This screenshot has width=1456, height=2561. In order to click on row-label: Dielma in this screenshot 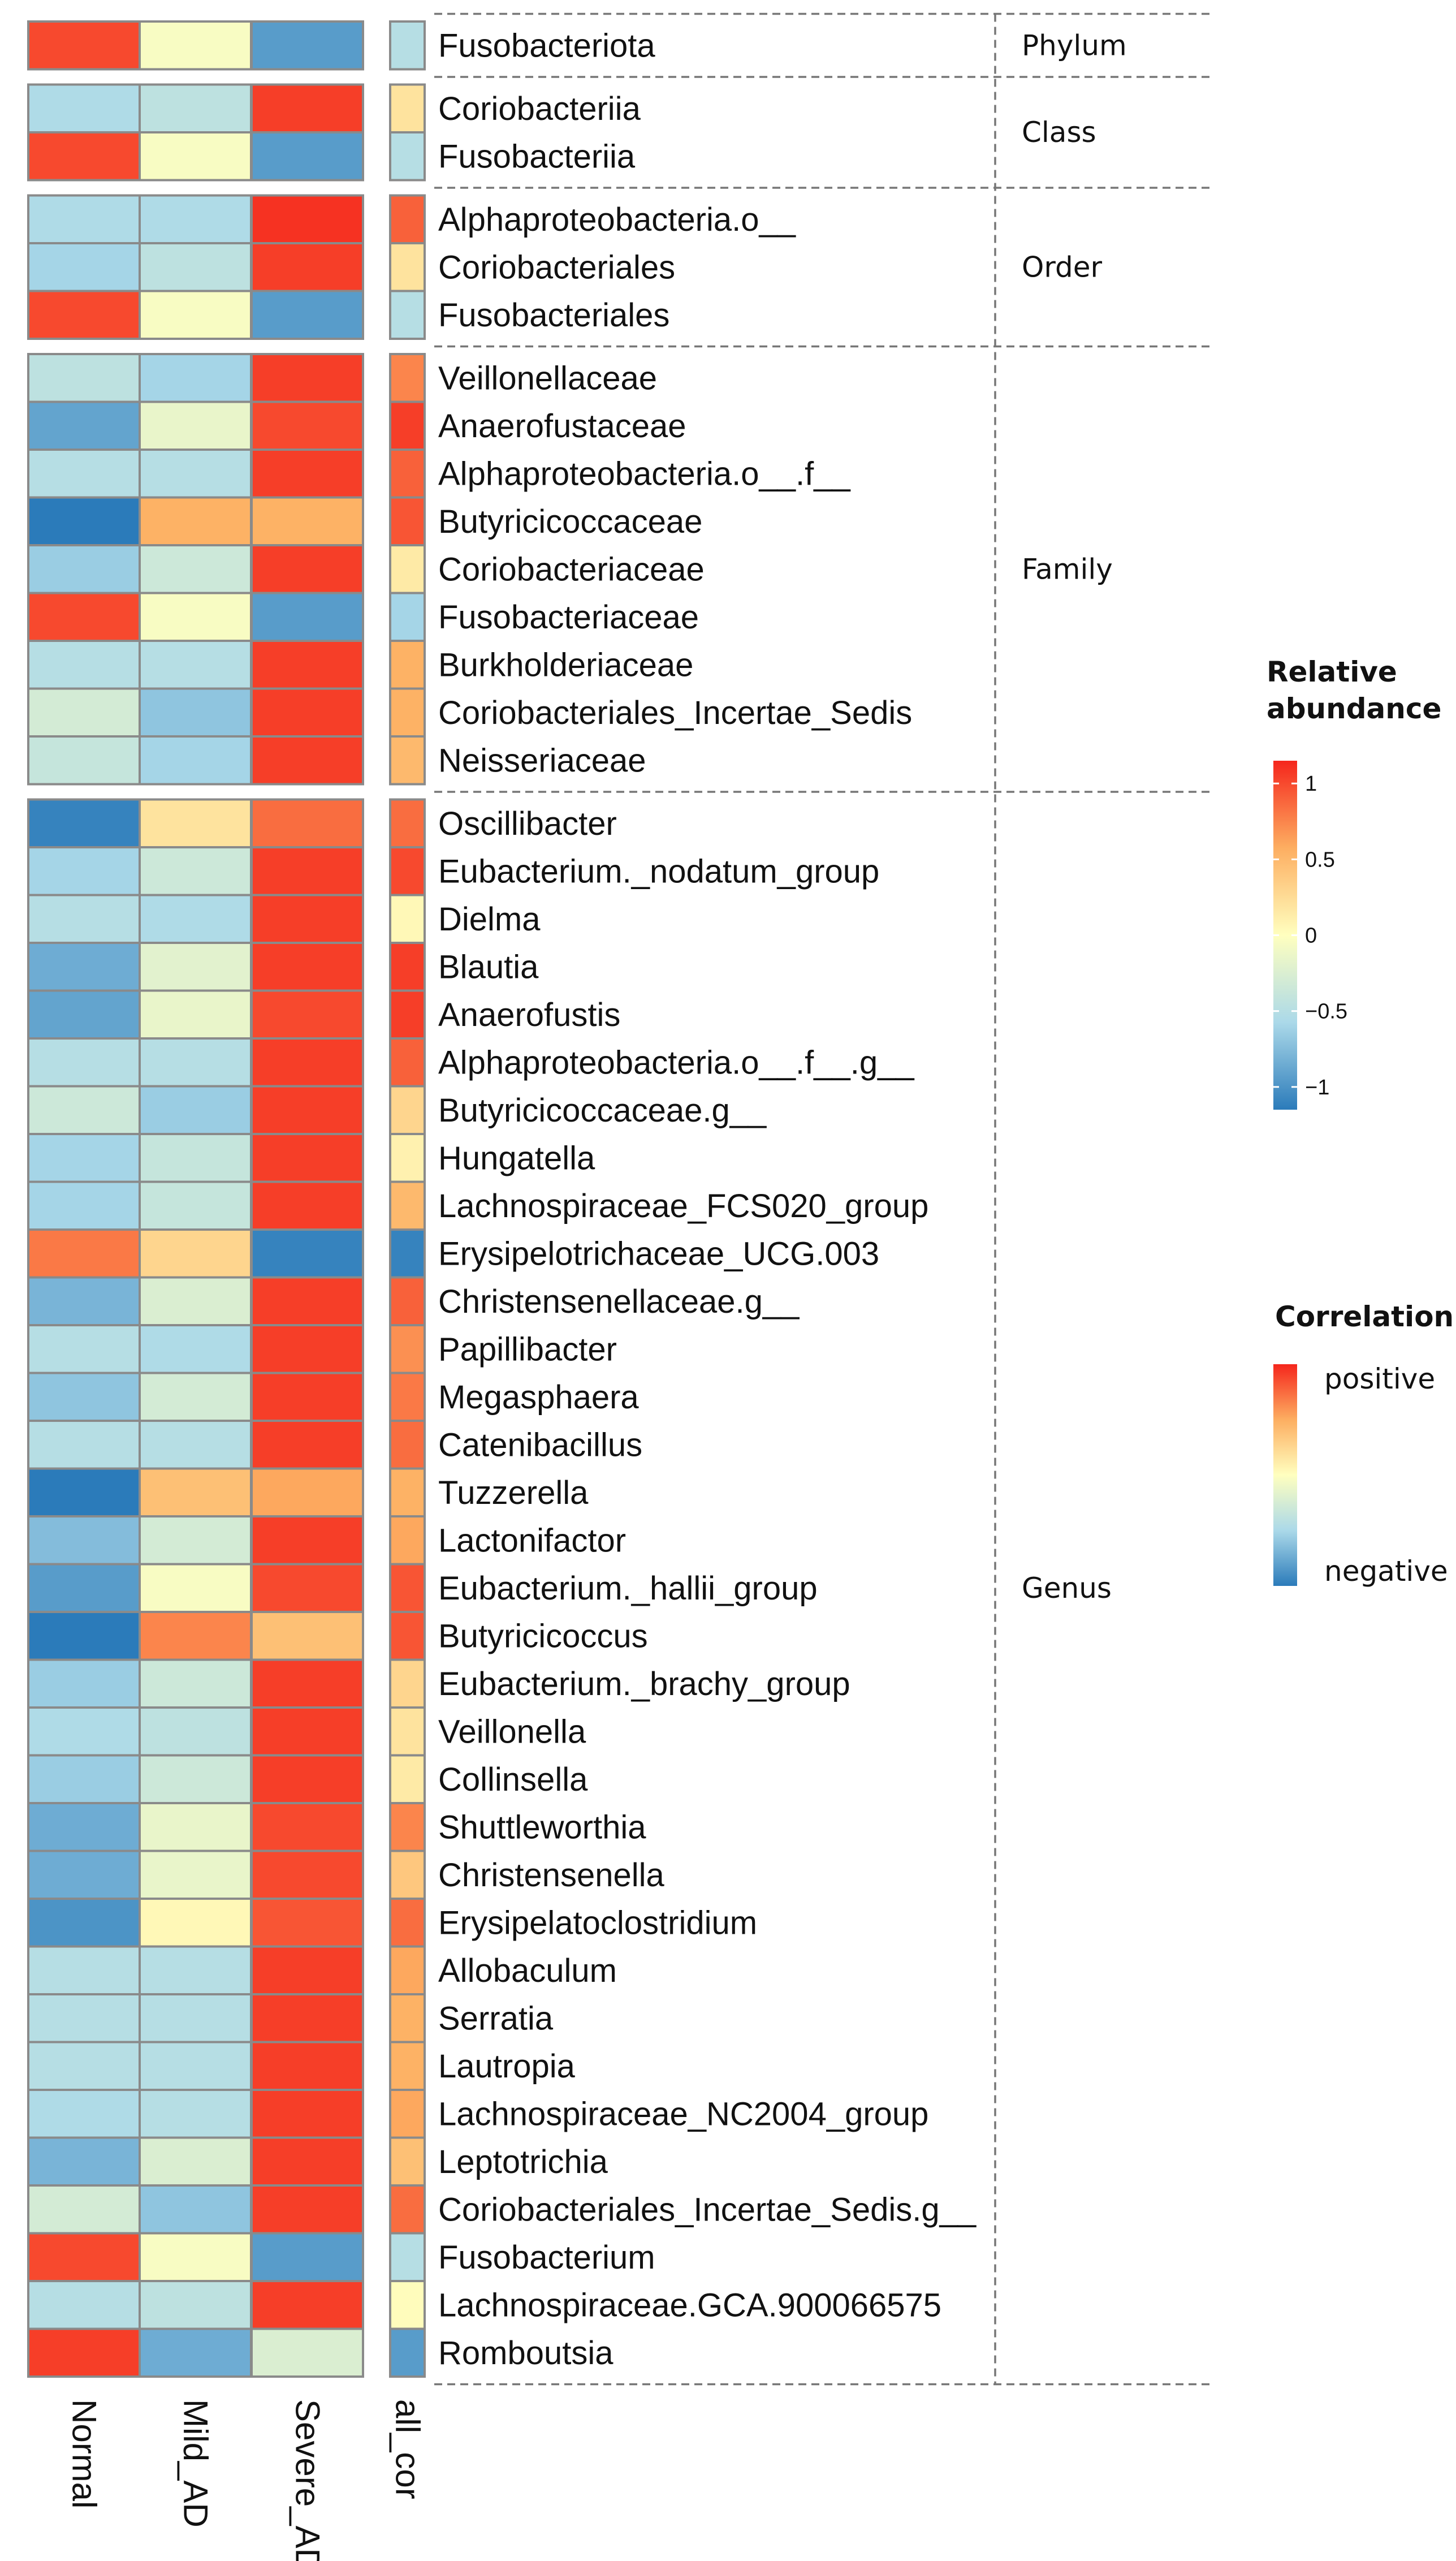, I will do `click(489, 919)`.